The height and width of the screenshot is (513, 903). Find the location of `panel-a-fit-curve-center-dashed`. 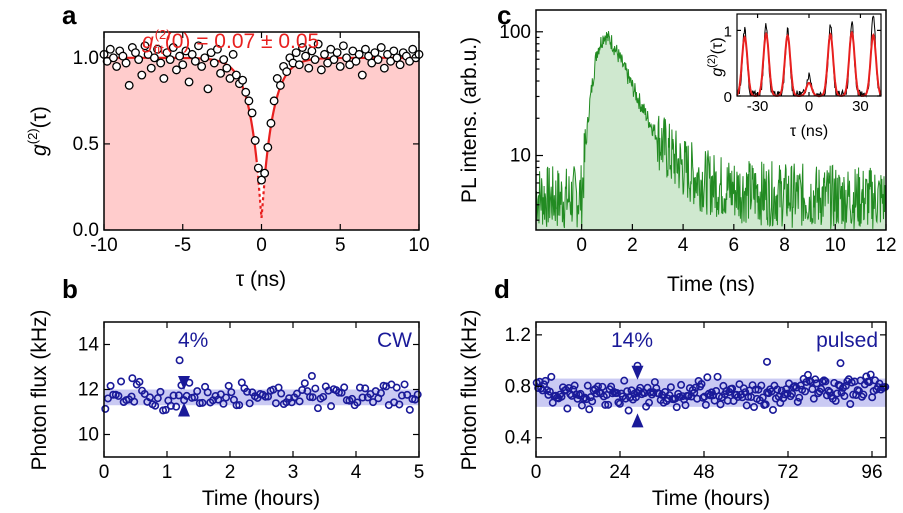

panel-a-fit-curve-center-dashed is located at coordinates (261, 194).